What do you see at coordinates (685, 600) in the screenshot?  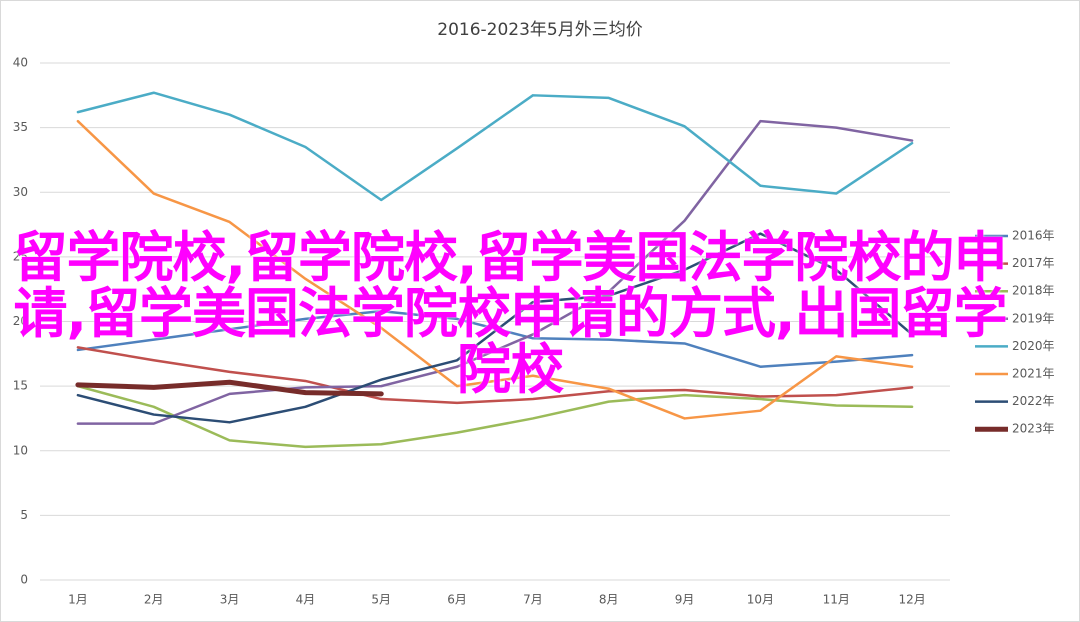 I see `x-tick-label: 9月` at bounding box center [685, 600].